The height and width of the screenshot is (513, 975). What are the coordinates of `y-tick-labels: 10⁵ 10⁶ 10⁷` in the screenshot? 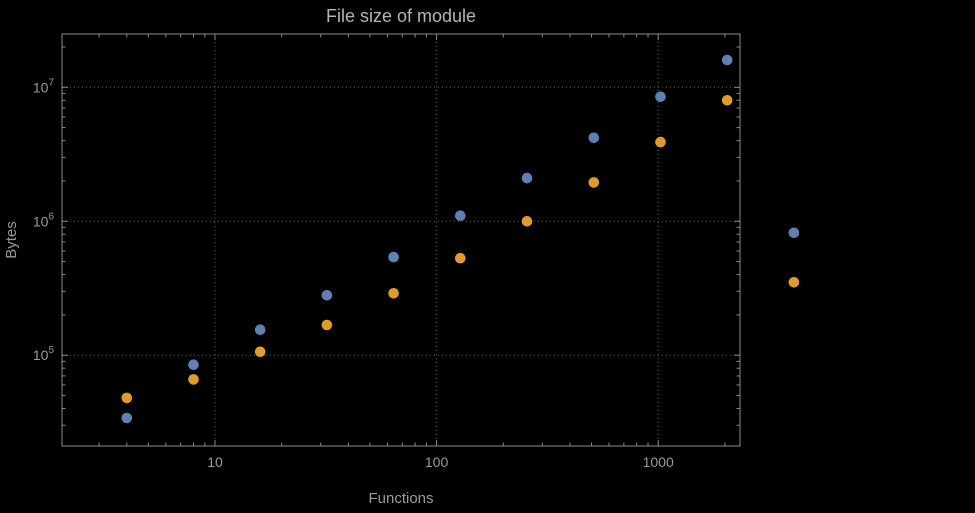 It's located at (44, 220).